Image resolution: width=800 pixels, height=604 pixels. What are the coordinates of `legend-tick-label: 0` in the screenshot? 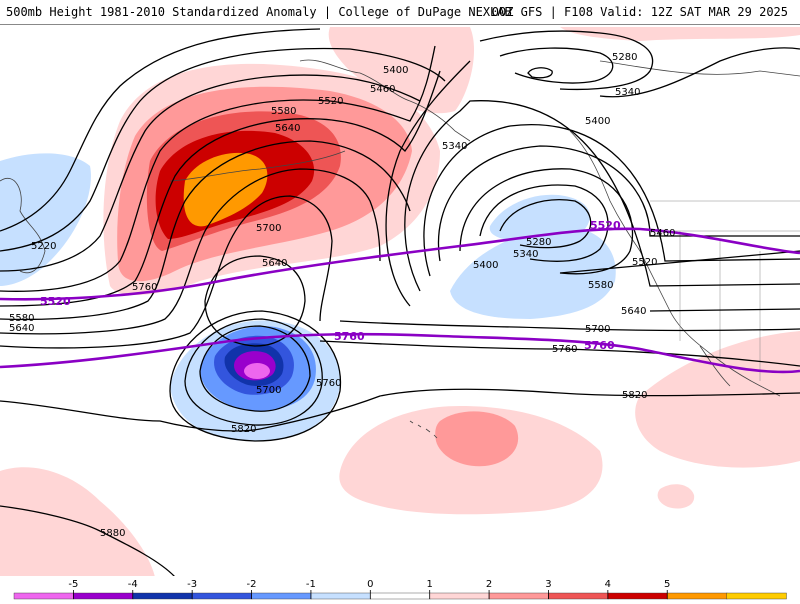 It's located at (370, 584).